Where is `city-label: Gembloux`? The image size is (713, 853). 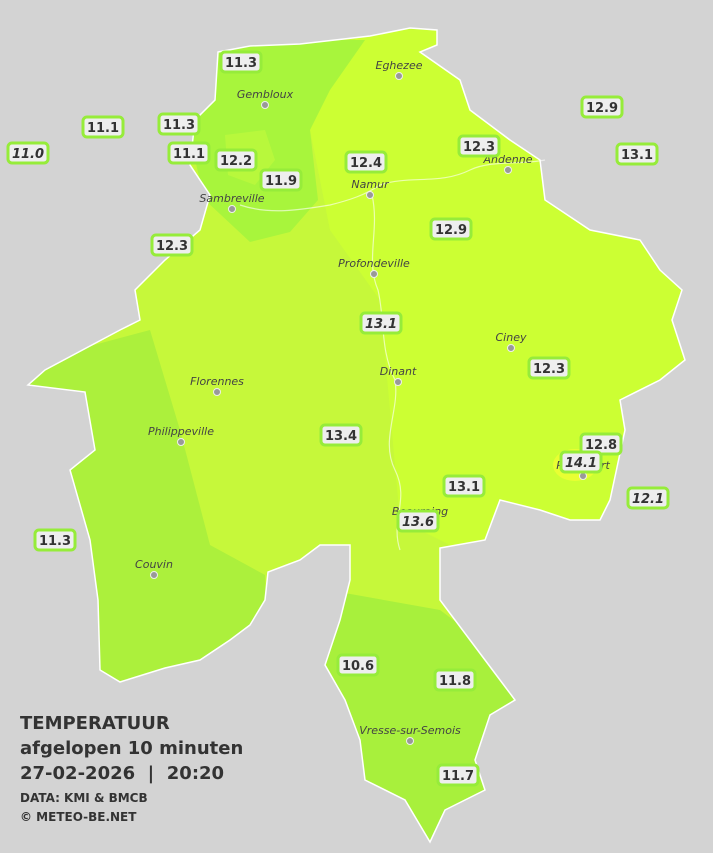
city-label: Gembloux is located at coordinates (265, 94).